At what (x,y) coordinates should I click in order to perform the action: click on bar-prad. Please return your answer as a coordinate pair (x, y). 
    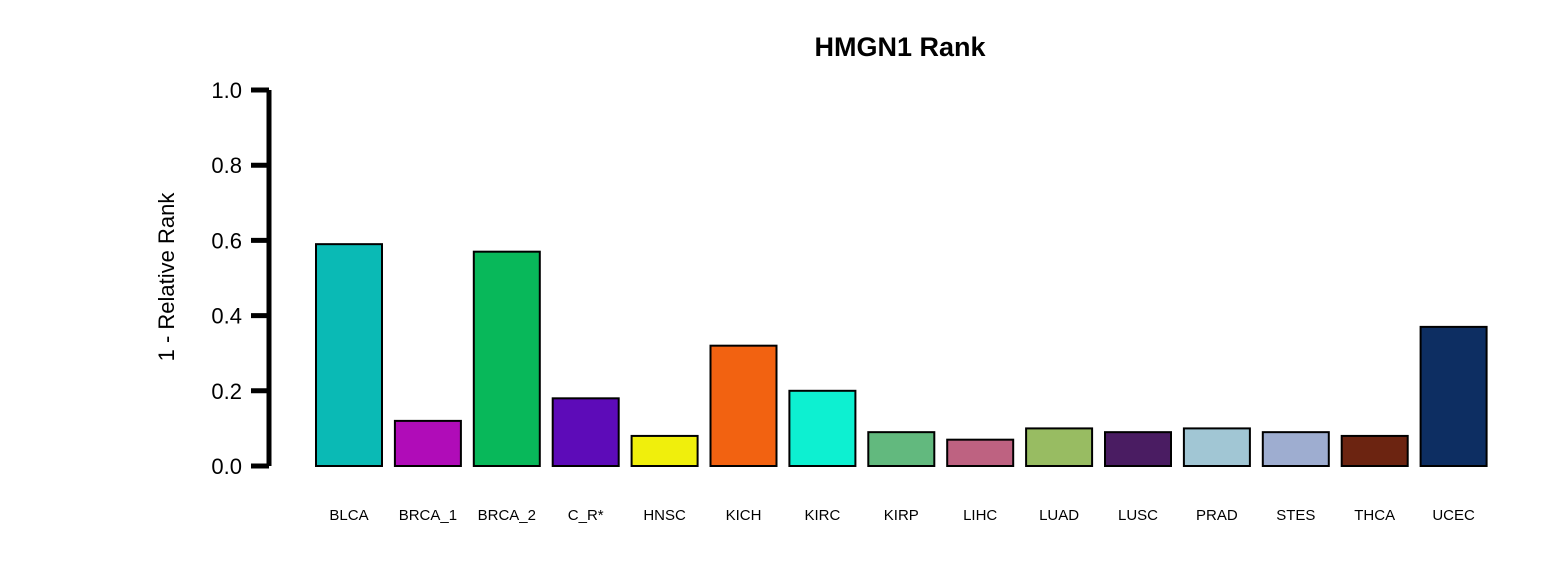
    Looking at the image, I should click on (1216, 447).